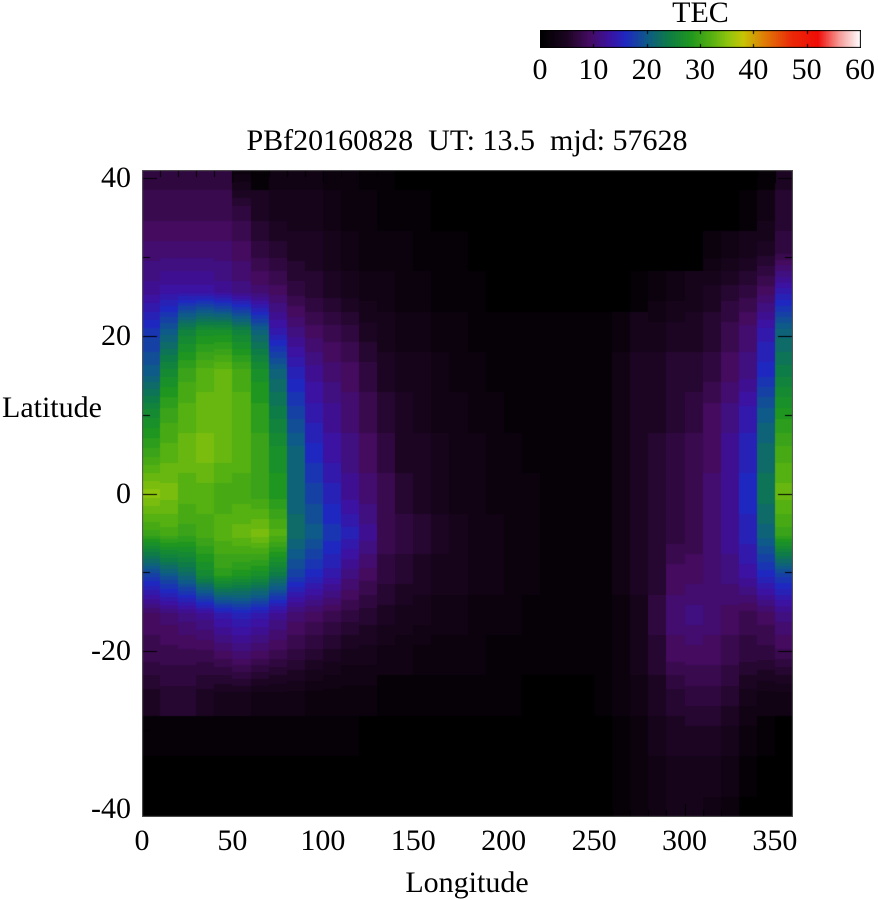 The height and width of the screenshot is (900, 878). Describe the element at coordinates (232, 840) in the screenshot. I see `x-tick-label: 50` at that location.